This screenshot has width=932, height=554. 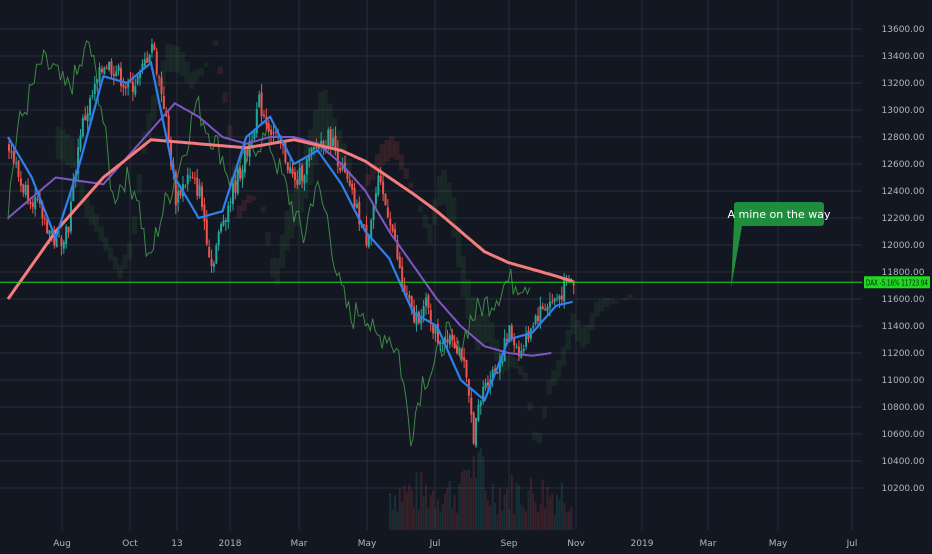 I want to click on y-tick-label: 12400.00, so click(x=903, y=192).